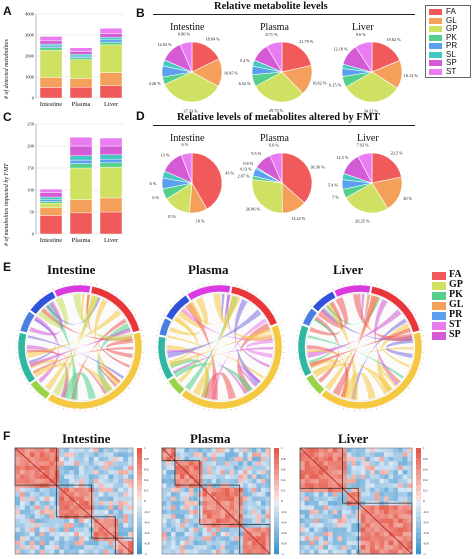  Describe the element at coordinates (386, 168) in the screenshot. I see `pie-slice-fa` at that location.